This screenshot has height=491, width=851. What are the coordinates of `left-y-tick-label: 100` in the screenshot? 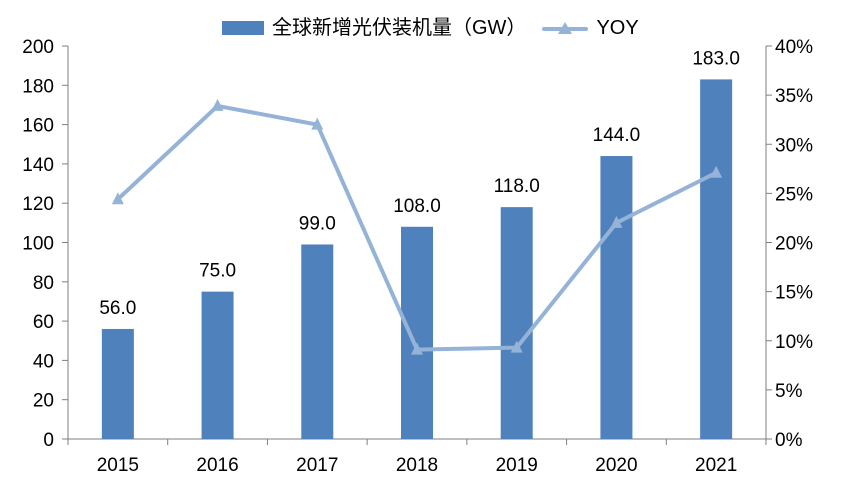 It's located at (38, 244).